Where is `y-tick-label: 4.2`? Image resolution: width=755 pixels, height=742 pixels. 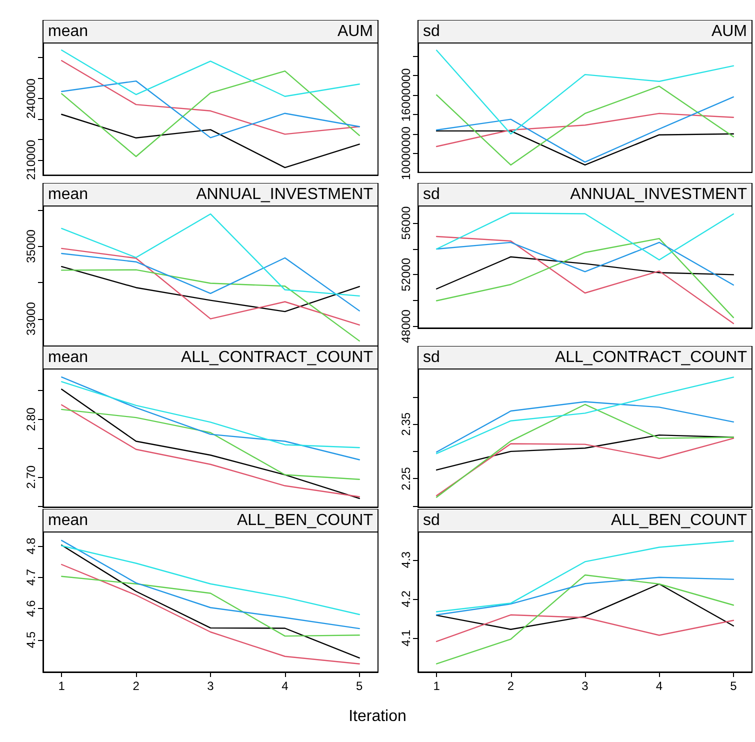
y-tick-label: 4.2 is located at coordinates (406, 599).